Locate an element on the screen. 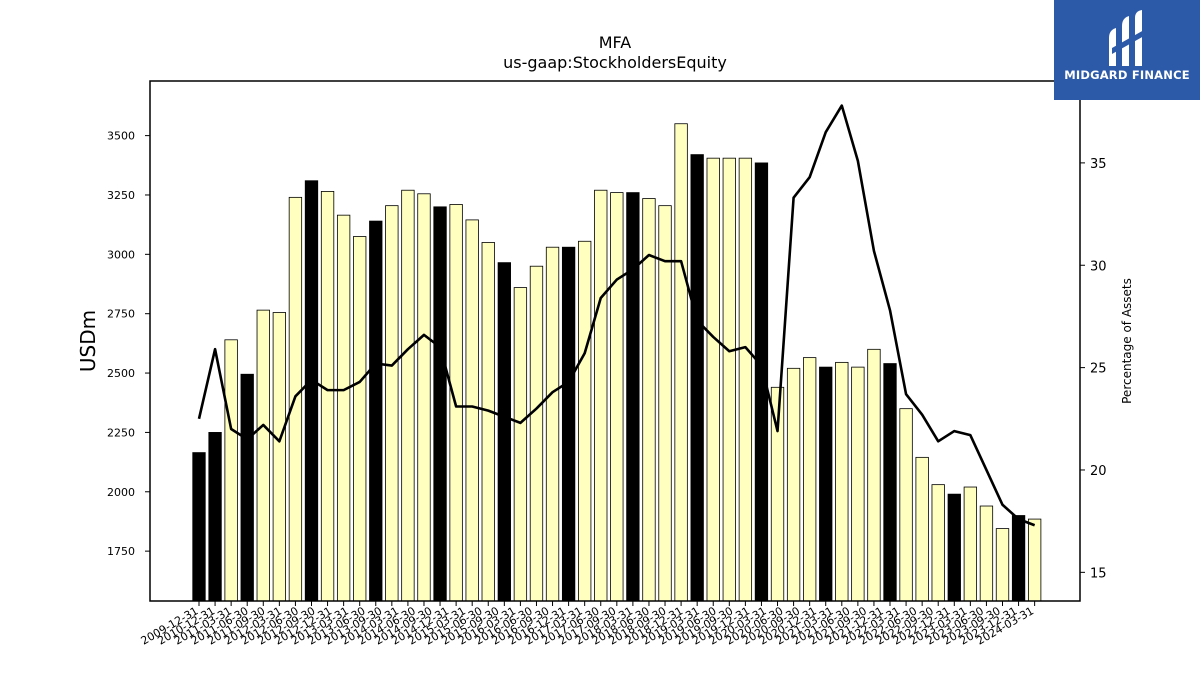 The height and width of the screenshot is (675, 1200). y-tick-label: 3250 is located at coordinates (121, 195).